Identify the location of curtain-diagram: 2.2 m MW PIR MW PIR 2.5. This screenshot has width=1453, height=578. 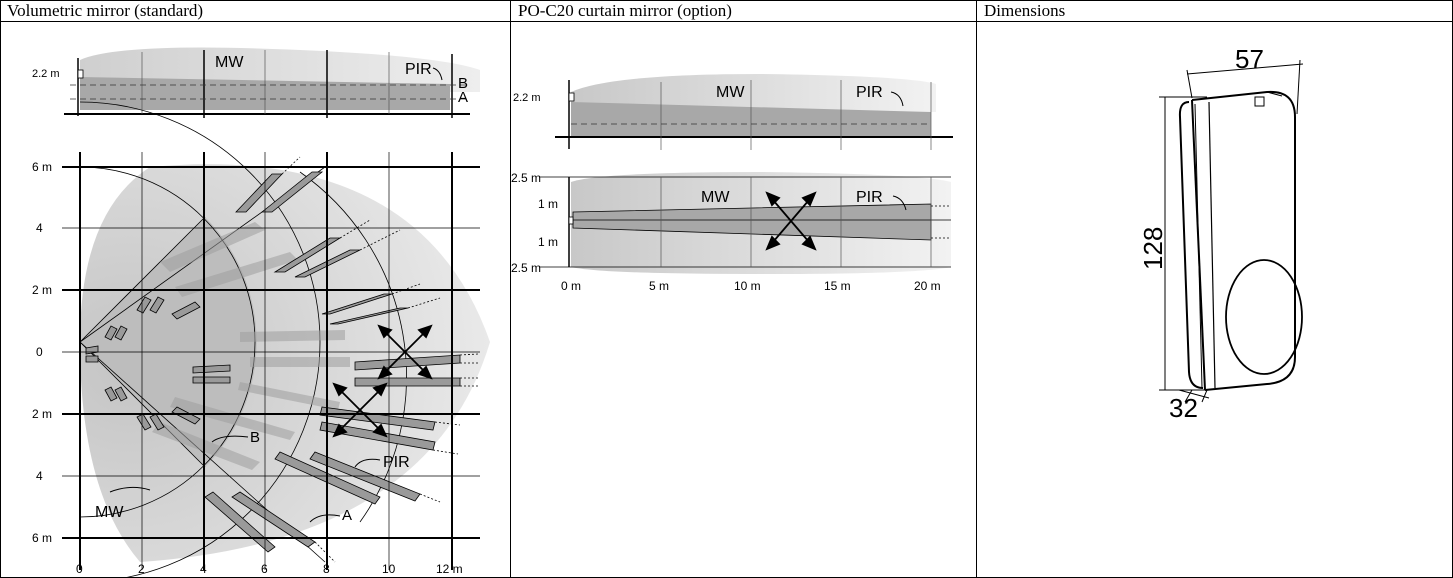
(732, 183).